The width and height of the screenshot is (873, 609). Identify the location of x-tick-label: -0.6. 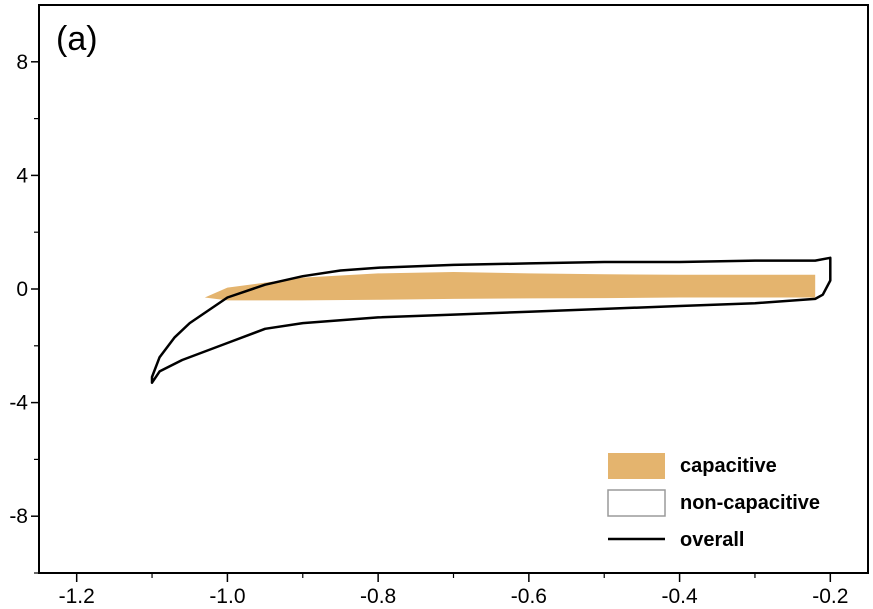
(529, 596).